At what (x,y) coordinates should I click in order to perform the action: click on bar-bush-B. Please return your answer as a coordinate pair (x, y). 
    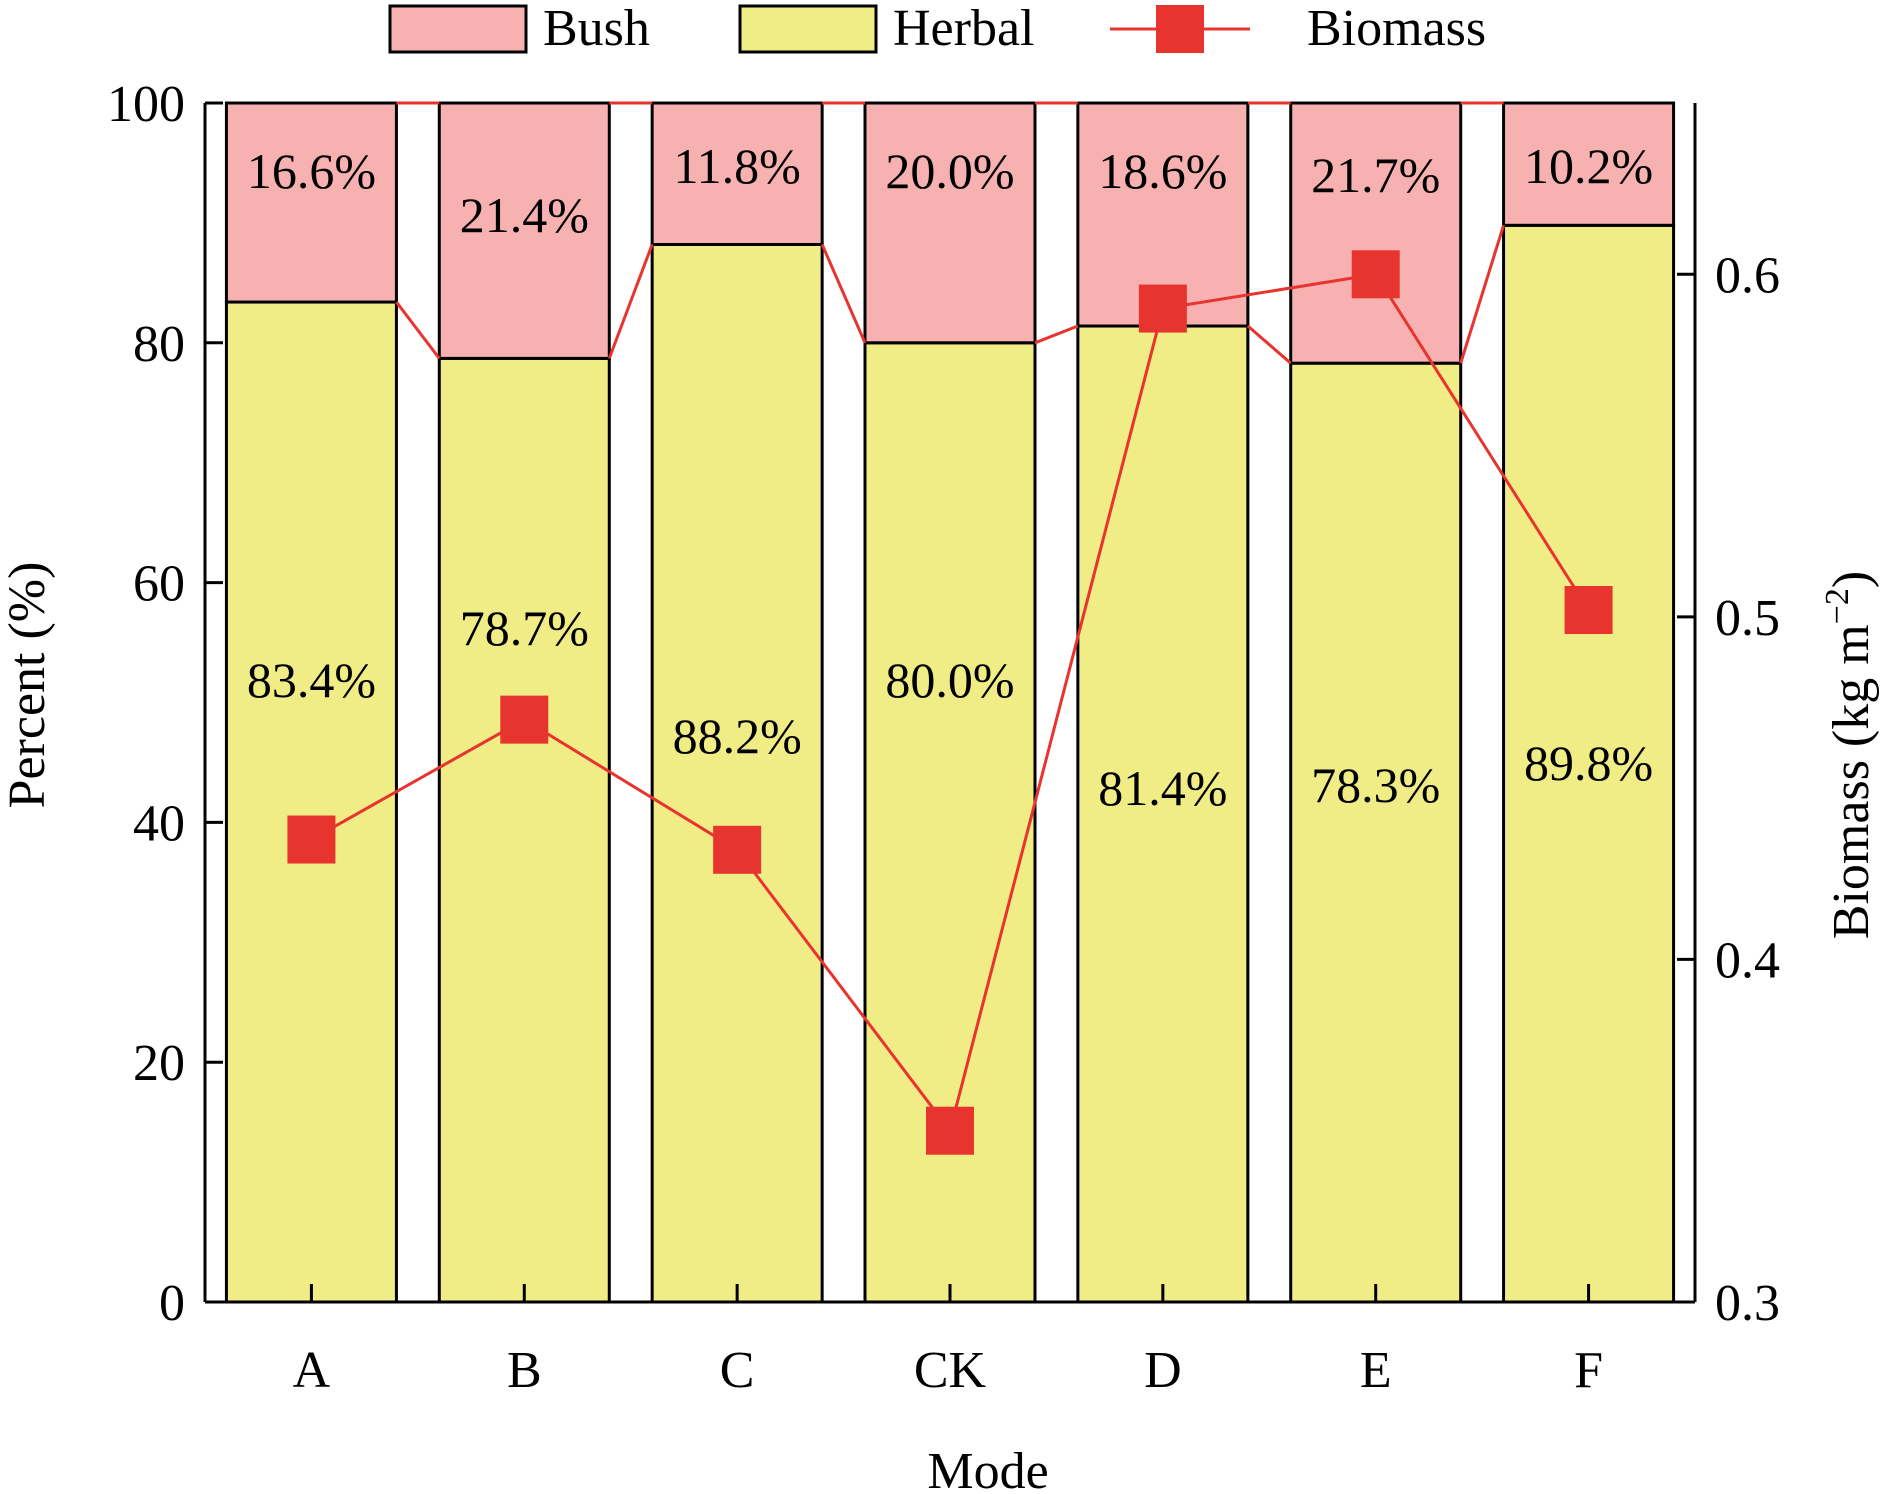
    Looking at the image, I should click on (524, 230).